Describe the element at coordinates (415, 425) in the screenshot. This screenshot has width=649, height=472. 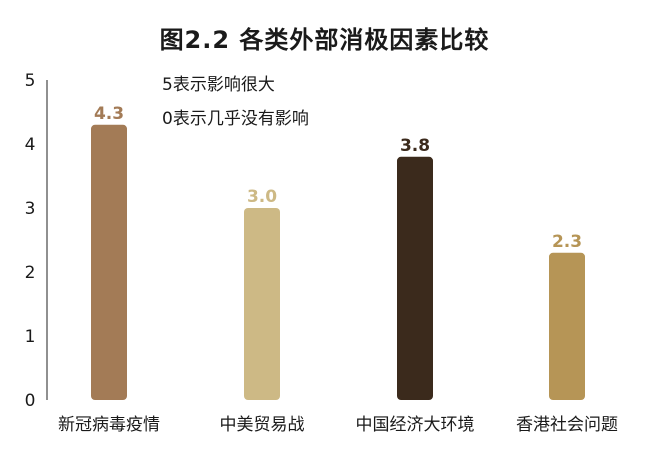
I see `x-tick-label: 中国经济大环境` at that location.